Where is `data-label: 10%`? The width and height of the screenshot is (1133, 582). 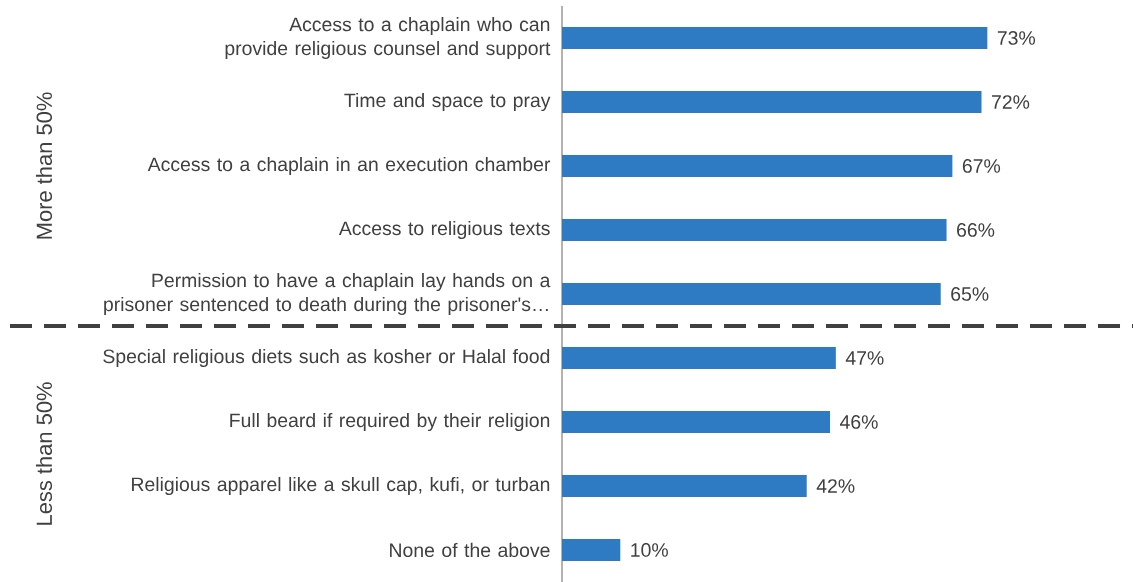
data-label: 10% is located at coordinates (649, 550).